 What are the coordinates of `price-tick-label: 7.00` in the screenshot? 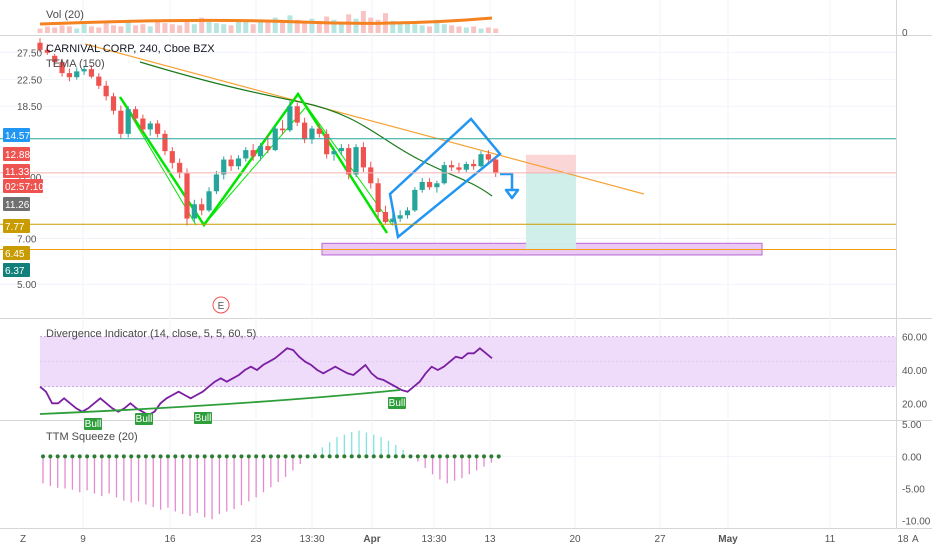 It's located at (27, 239).